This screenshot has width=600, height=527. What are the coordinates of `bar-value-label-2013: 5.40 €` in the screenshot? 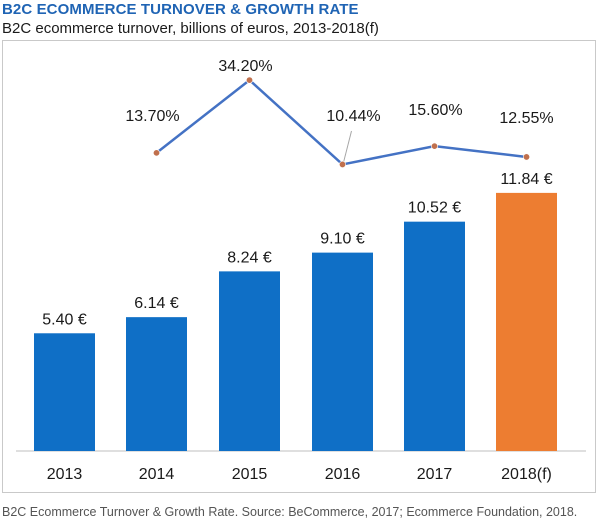 It's located at (64, 319).